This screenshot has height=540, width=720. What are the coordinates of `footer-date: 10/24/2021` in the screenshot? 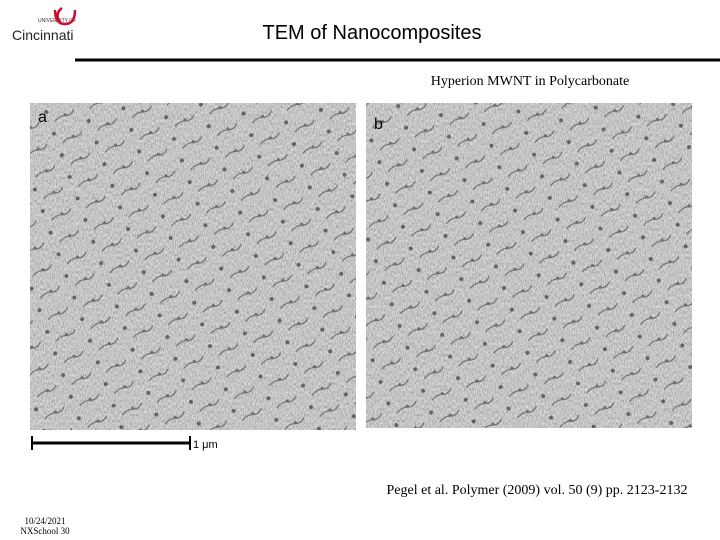 It's located at (44, 521).